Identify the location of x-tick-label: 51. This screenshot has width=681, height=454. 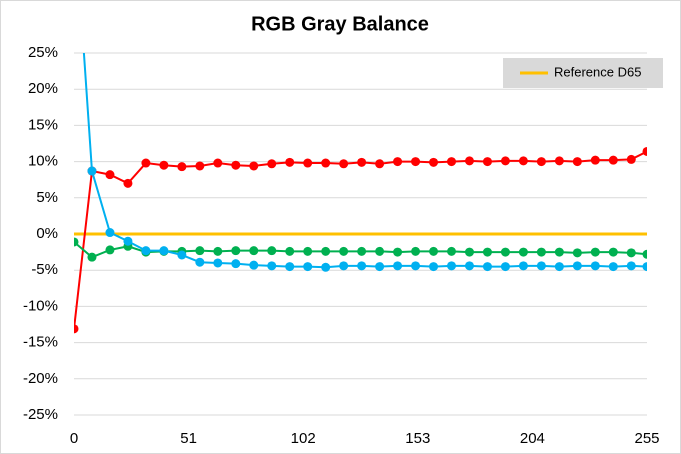
(188, 438).